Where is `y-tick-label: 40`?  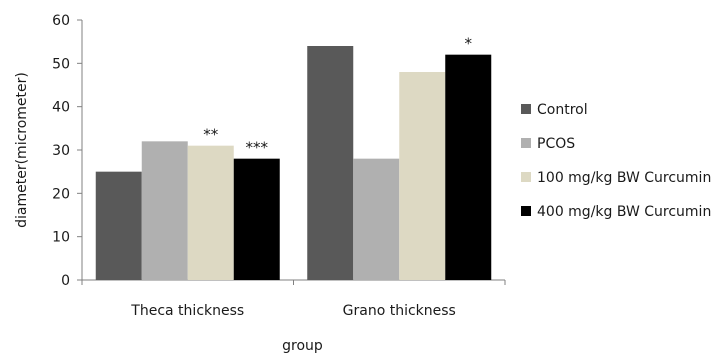
y-tick-label: 40 is located at coordinates (61, 108).